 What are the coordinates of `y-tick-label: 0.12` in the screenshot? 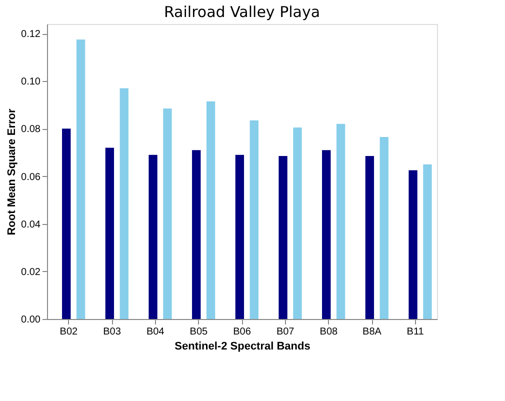 It's located at (31, 34).